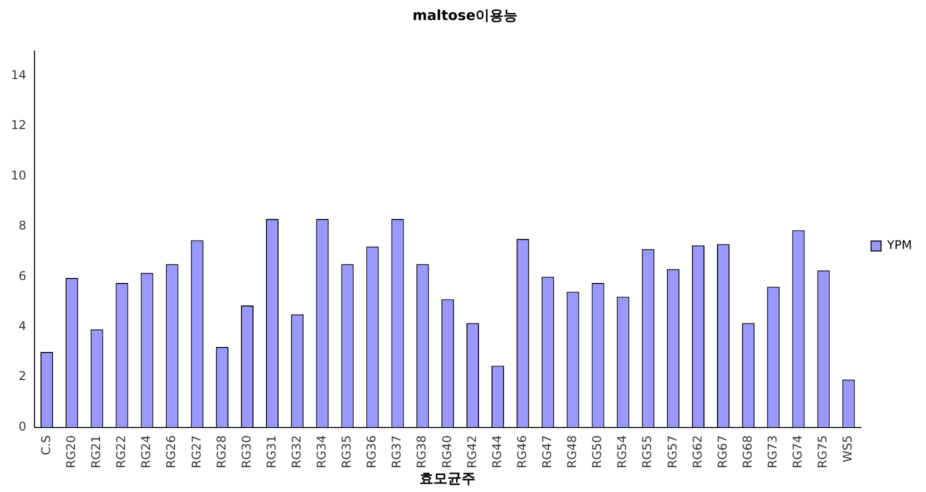 The width and height of the screenshot is (926, 492). I want to click on x-tick-label: RG34, so click(321, 451).